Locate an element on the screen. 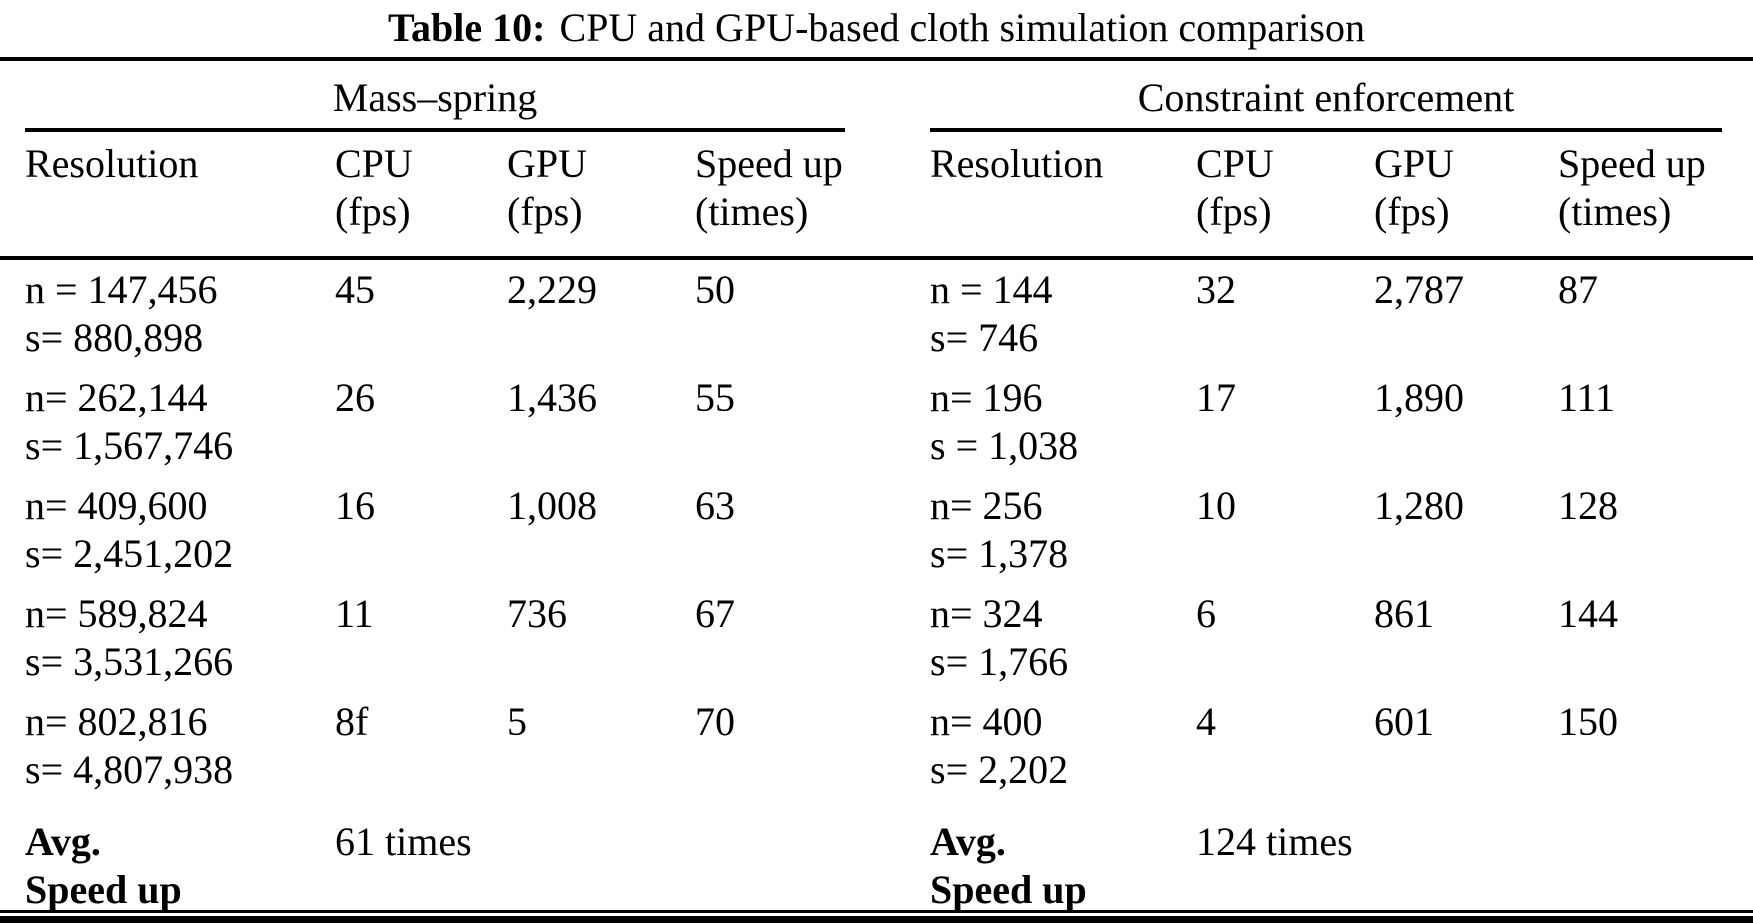 The image size is (1753, 923). gpu-fps-cell: 736 is located at coordinates (537, 613).